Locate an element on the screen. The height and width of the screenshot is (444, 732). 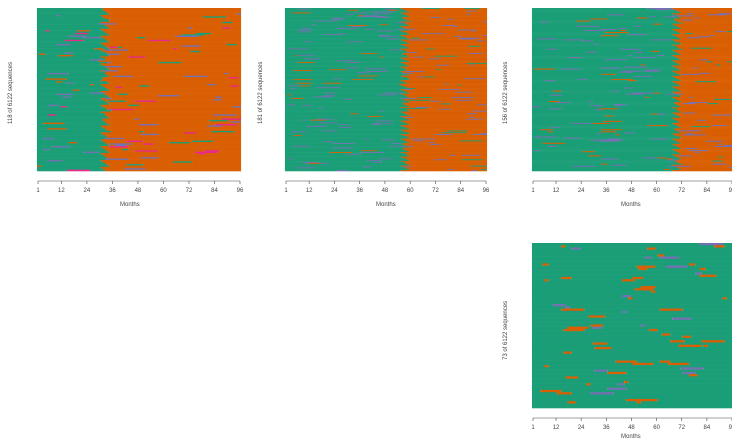
x-tick-label: 60 is located at coordinates (163, 191).